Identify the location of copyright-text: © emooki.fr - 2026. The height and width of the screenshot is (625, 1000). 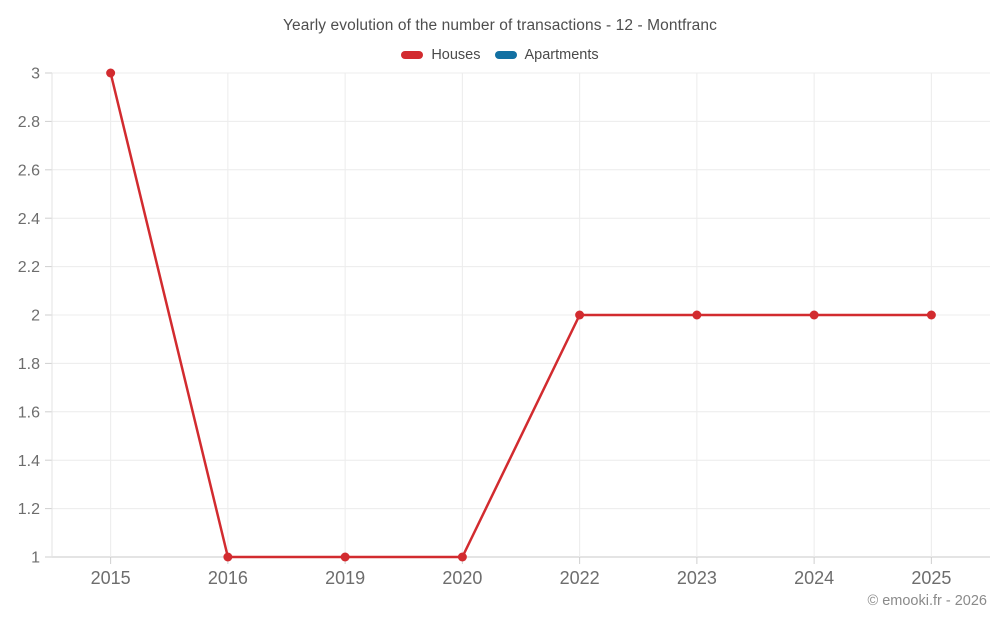
(927, 601).